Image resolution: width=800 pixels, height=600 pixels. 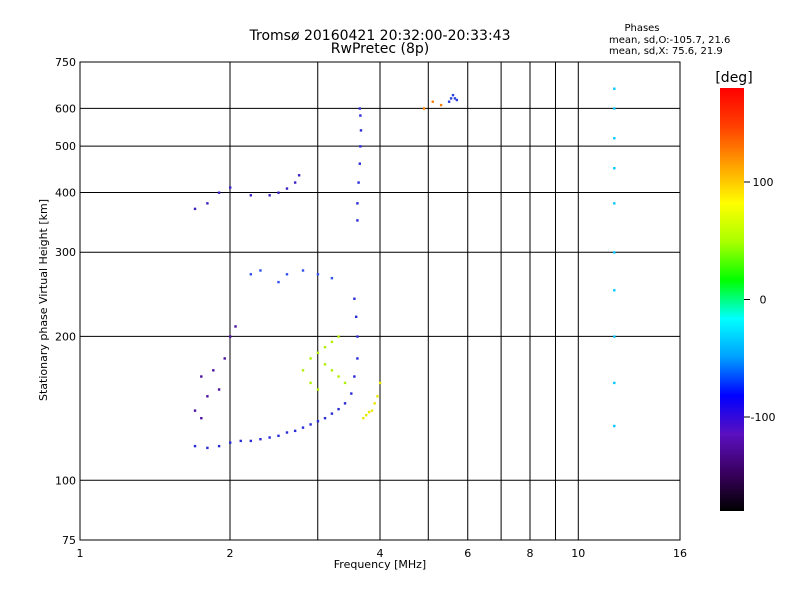 I want to click on y-tick-label: 200, so click(x=65, y=336).